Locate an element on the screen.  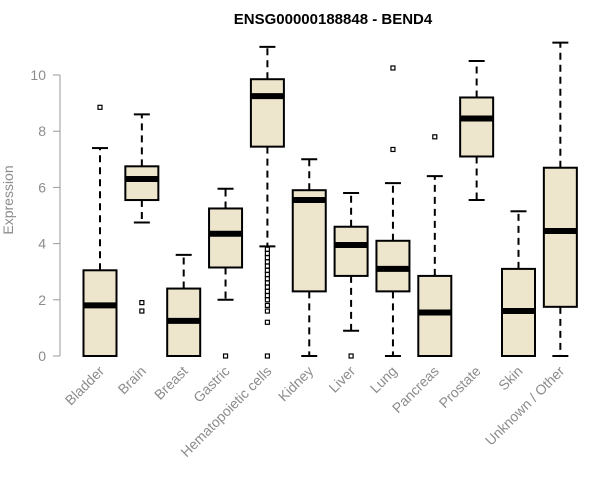
x-tick-label: Liver is located at coordinates (341, 379).